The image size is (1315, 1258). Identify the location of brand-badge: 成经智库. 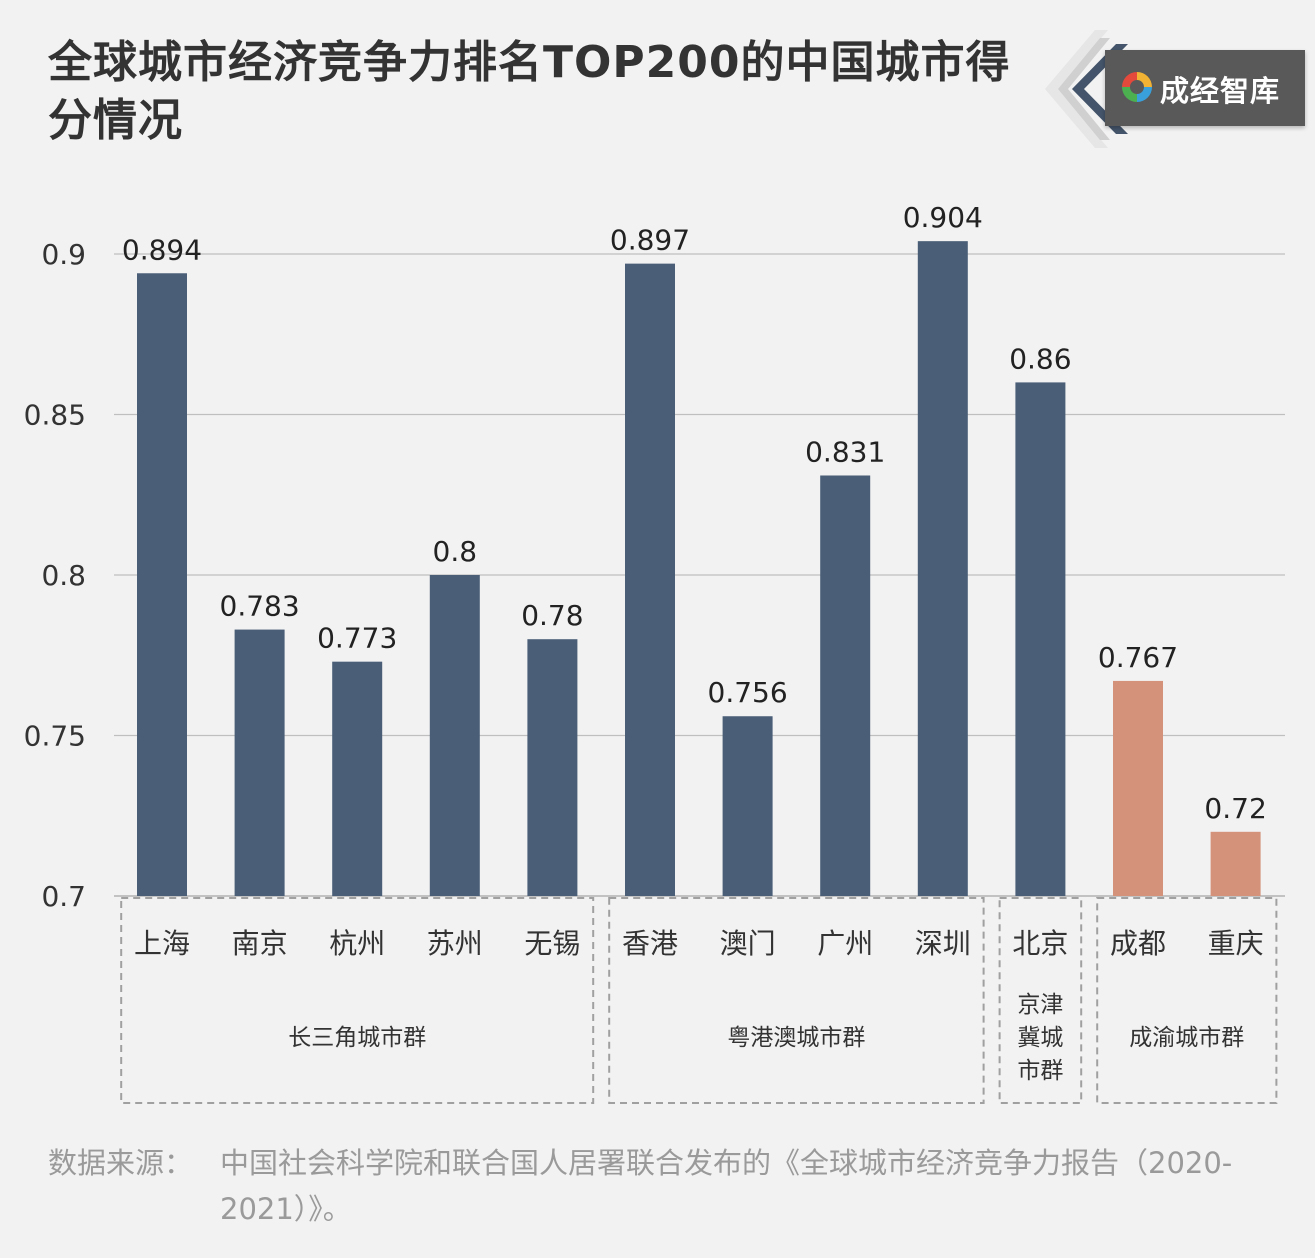
(1177, 89).